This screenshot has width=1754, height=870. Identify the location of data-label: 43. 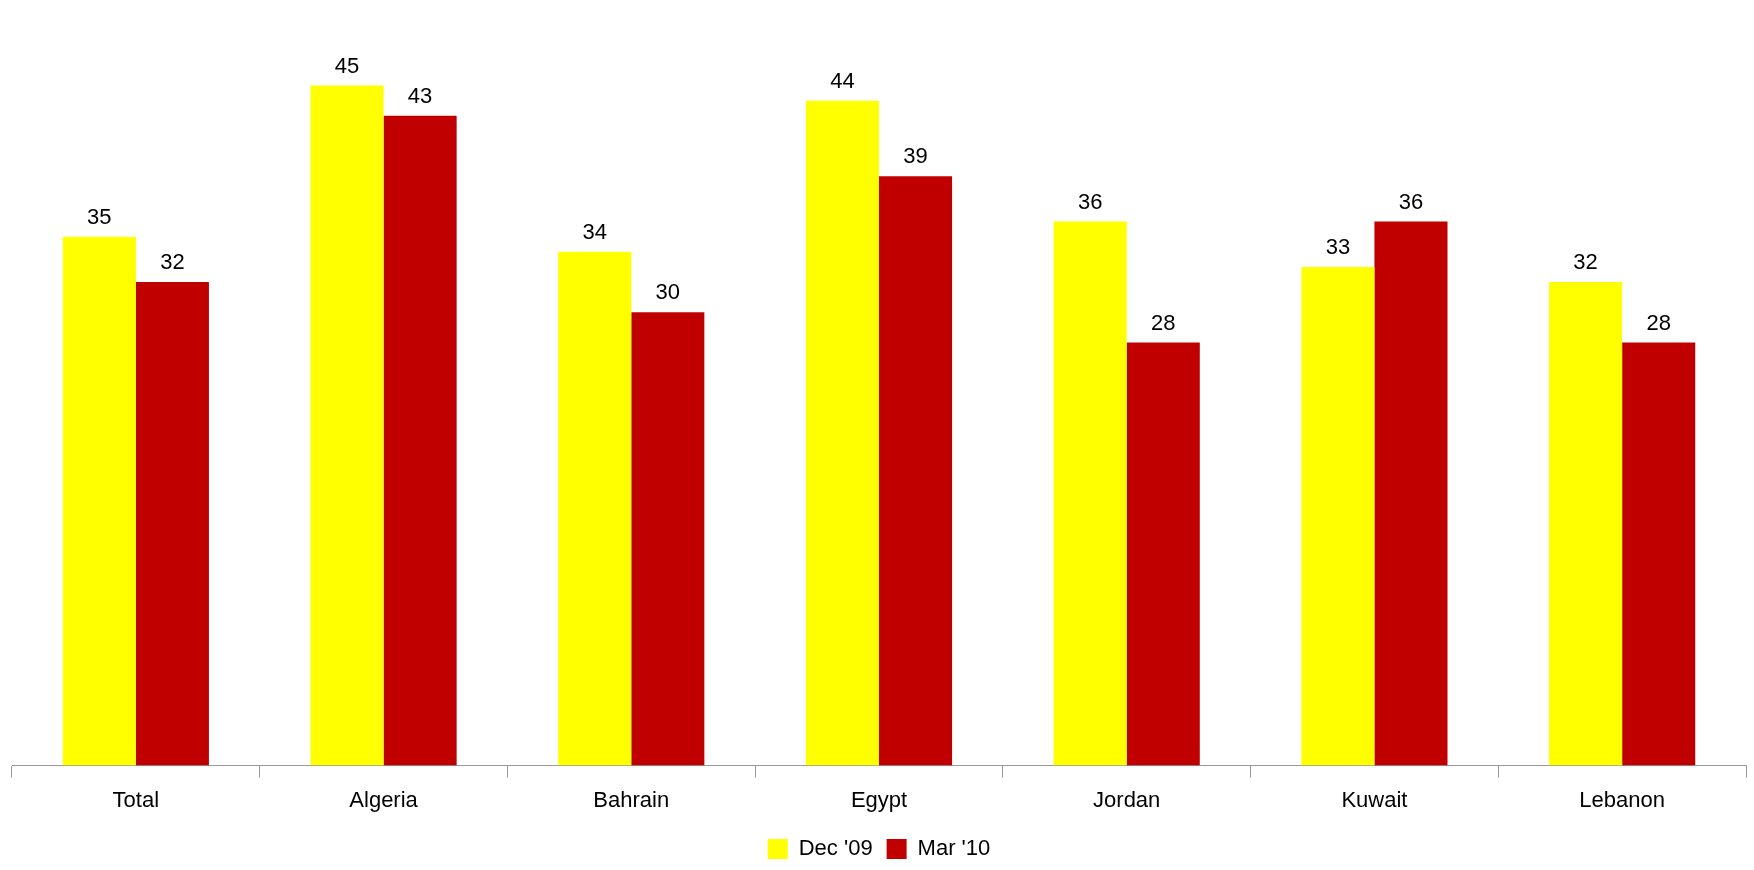
(420, 95).